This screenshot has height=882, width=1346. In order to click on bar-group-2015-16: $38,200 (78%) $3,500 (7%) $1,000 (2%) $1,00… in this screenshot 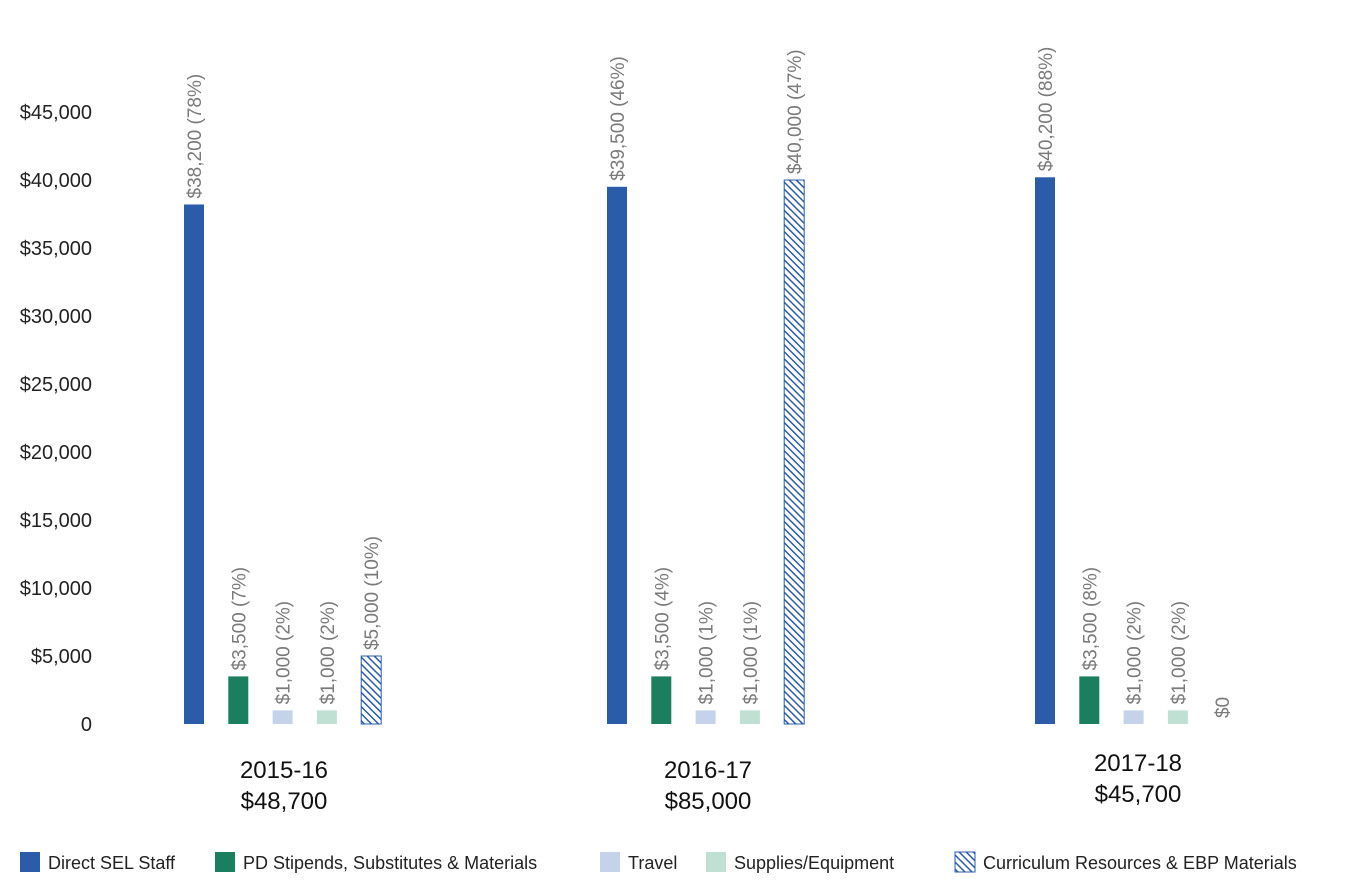, I will do `click(283, 399)`.